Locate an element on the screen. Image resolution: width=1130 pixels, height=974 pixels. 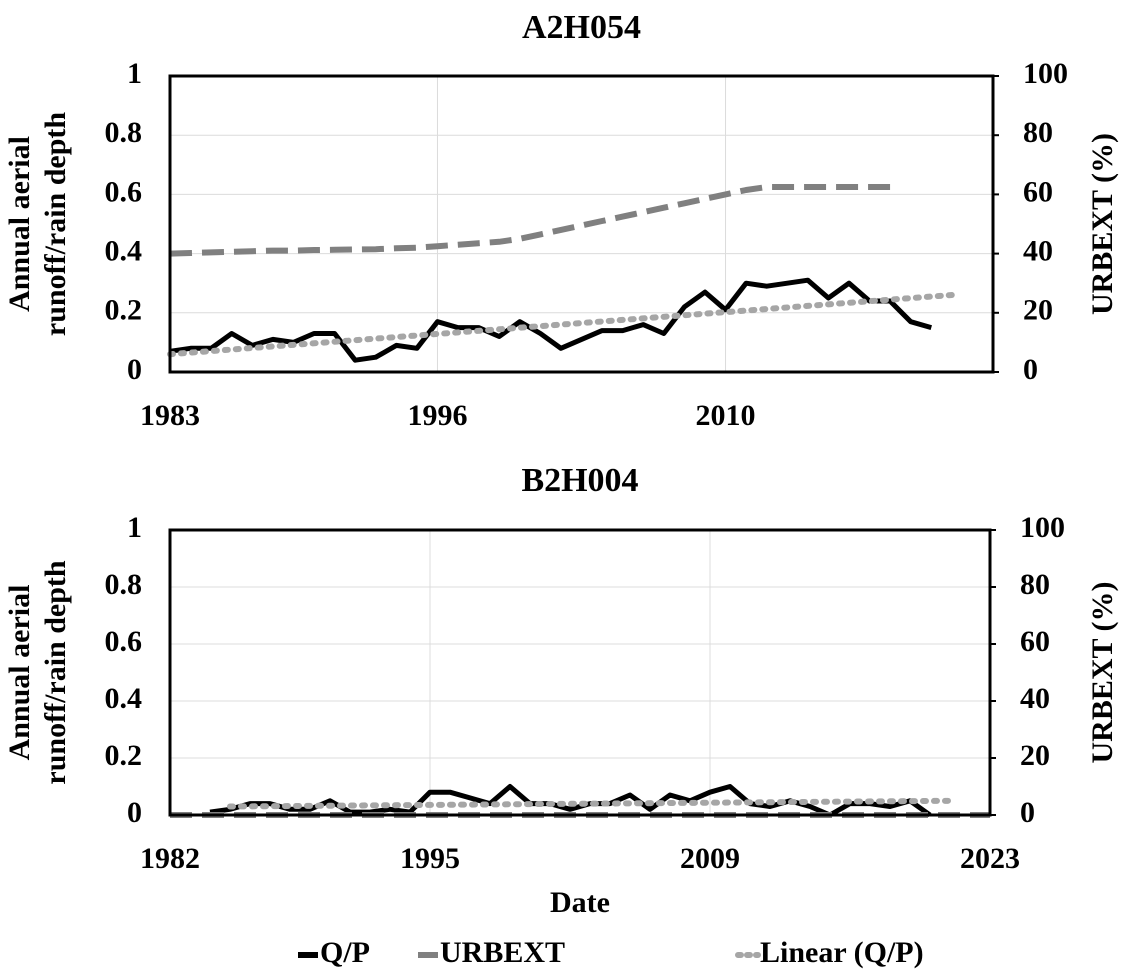
x-tick-label: 2010 is located at coordinates (726, 415).